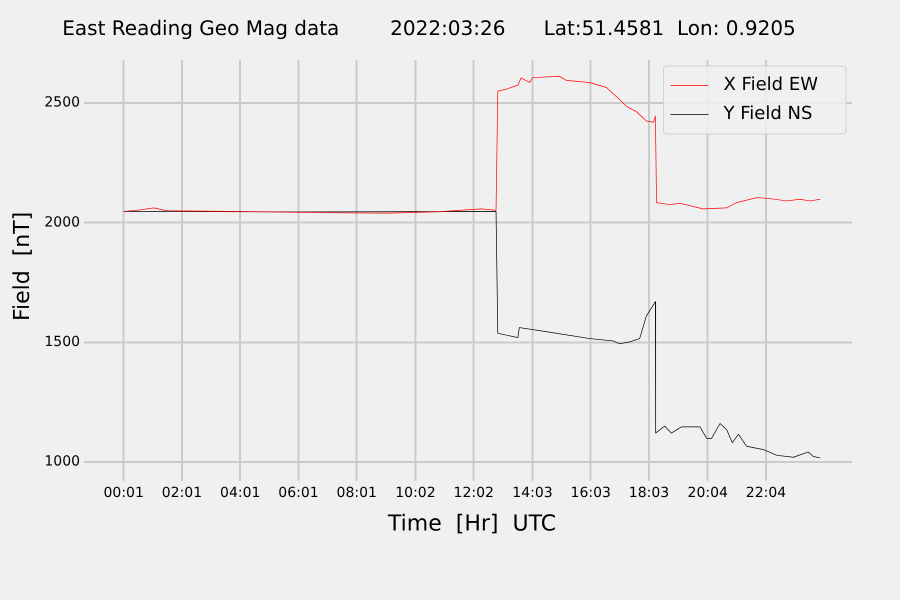  I want to click on chart-title: East Reading Geo Mag data 2022:03:26 Lat:51.4581 Lon: 0.9205, so click(429, 28).